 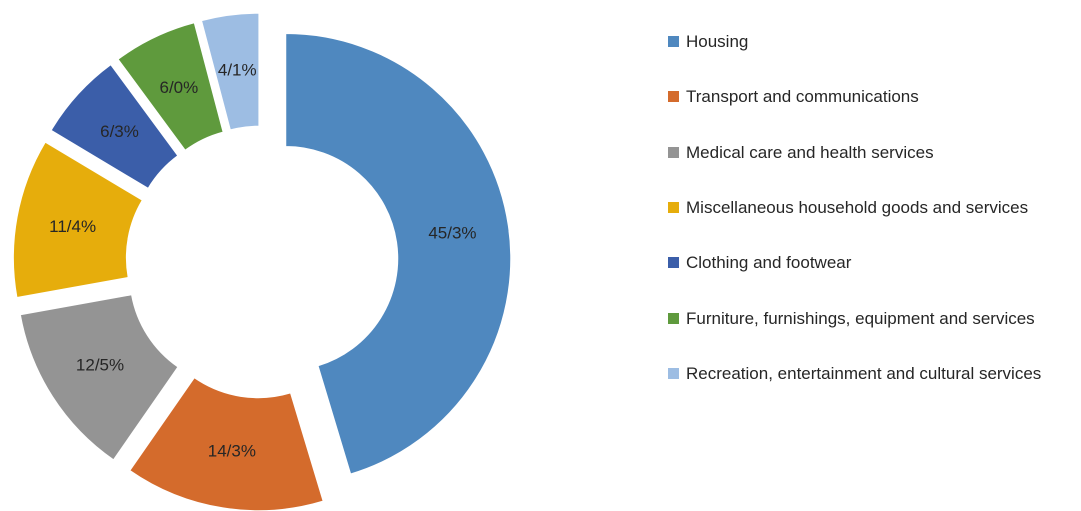 What do you see at coordinates (769, 263) in the screenshot?
I see `legend-label: Clothing and footwear` at bounding box center [769, 263].